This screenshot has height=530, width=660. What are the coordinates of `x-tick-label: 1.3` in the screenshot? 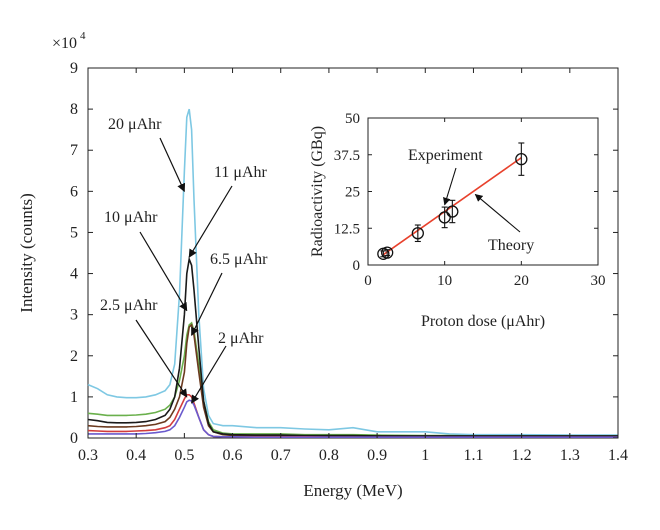 It's located at (570, 455).